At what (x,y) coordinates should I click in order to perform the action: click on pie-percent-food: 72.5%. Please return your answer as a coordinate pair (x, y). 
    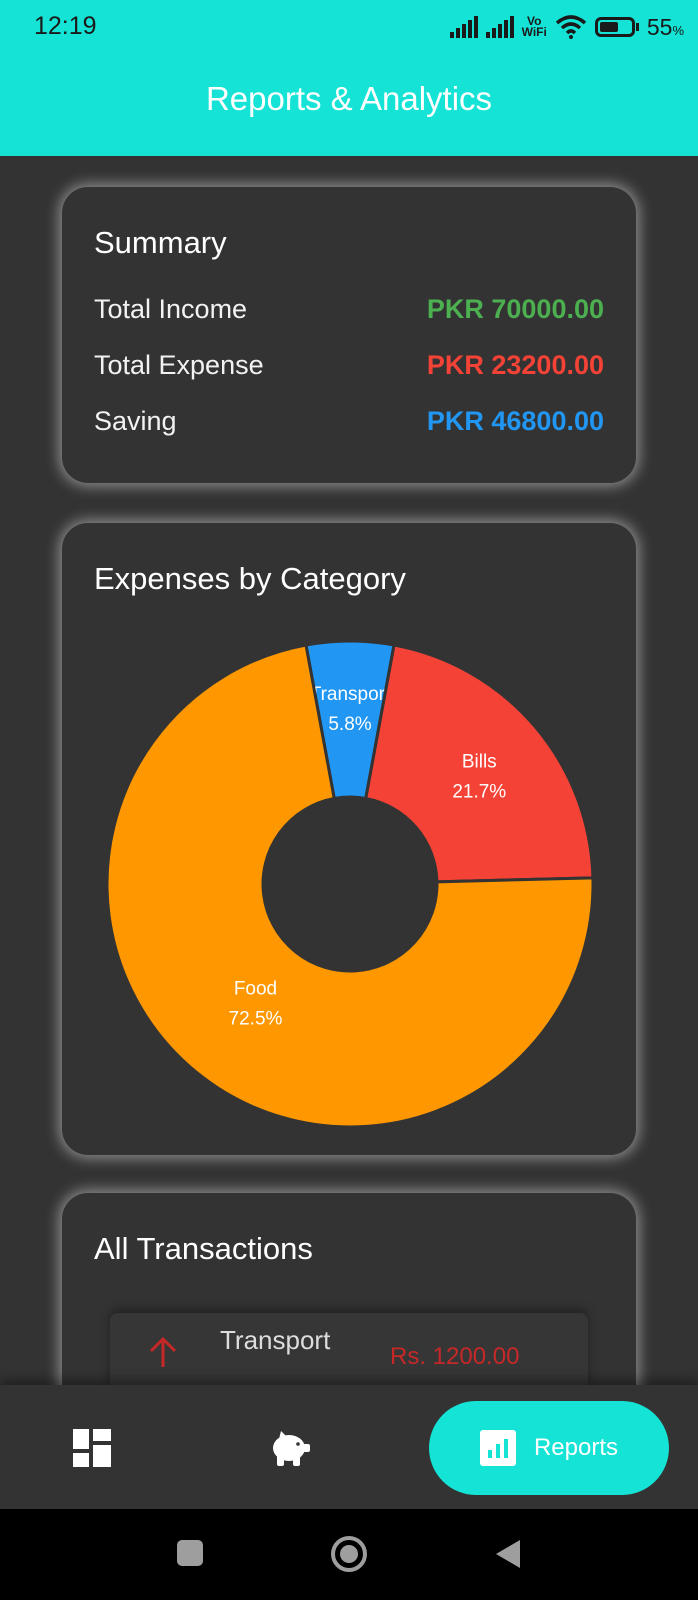
    Looking at the image, I should click on (256, 1018).